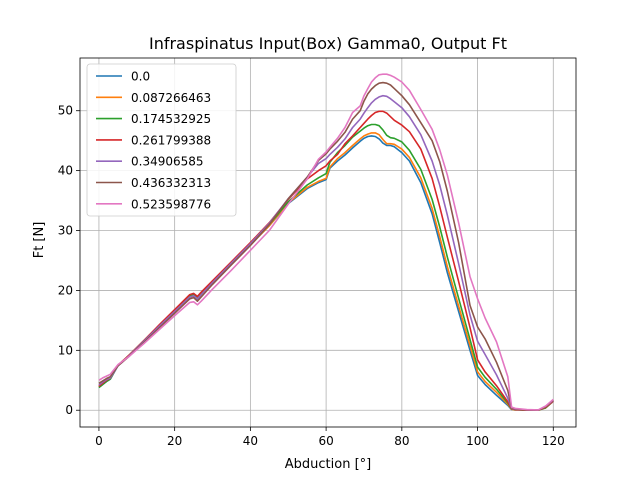 The height and width of the screenshot is (480, 640). What do you see at coordinates (171, 98) in the screenshot?
I see `legend-label-1: 0.087266463` at bounding box center [171, 98].